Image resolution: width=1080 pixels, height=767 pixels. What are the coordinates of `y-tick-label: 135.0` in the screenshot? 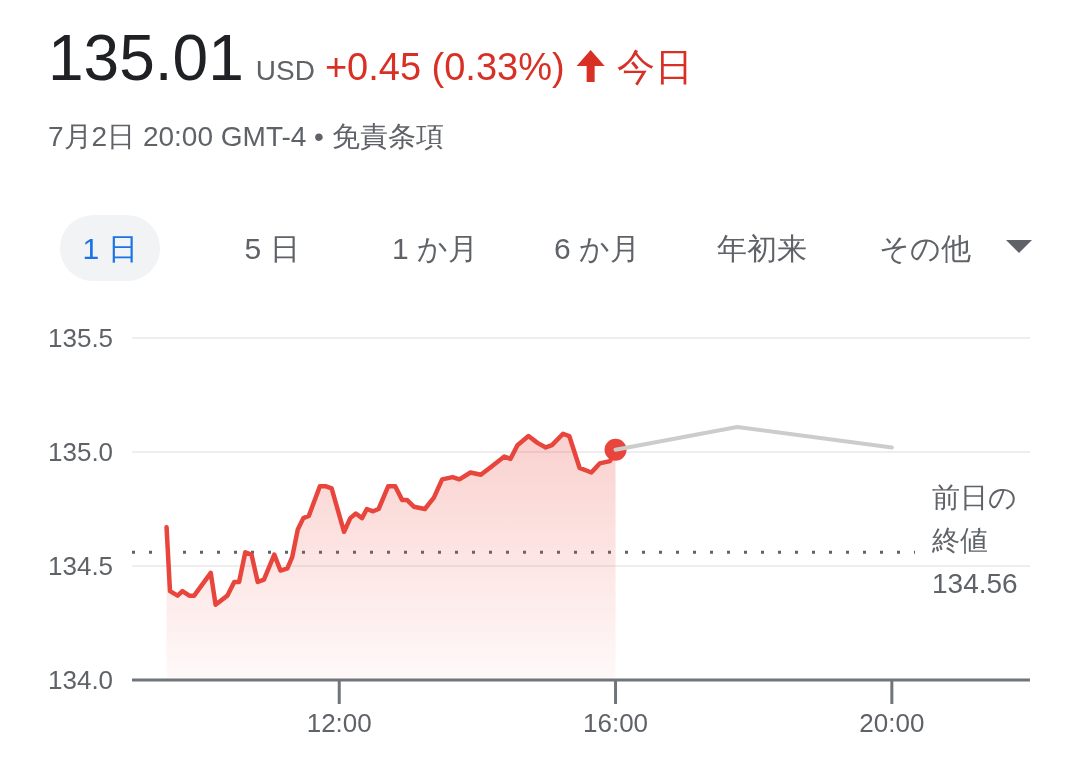 It's located at (81, 452).